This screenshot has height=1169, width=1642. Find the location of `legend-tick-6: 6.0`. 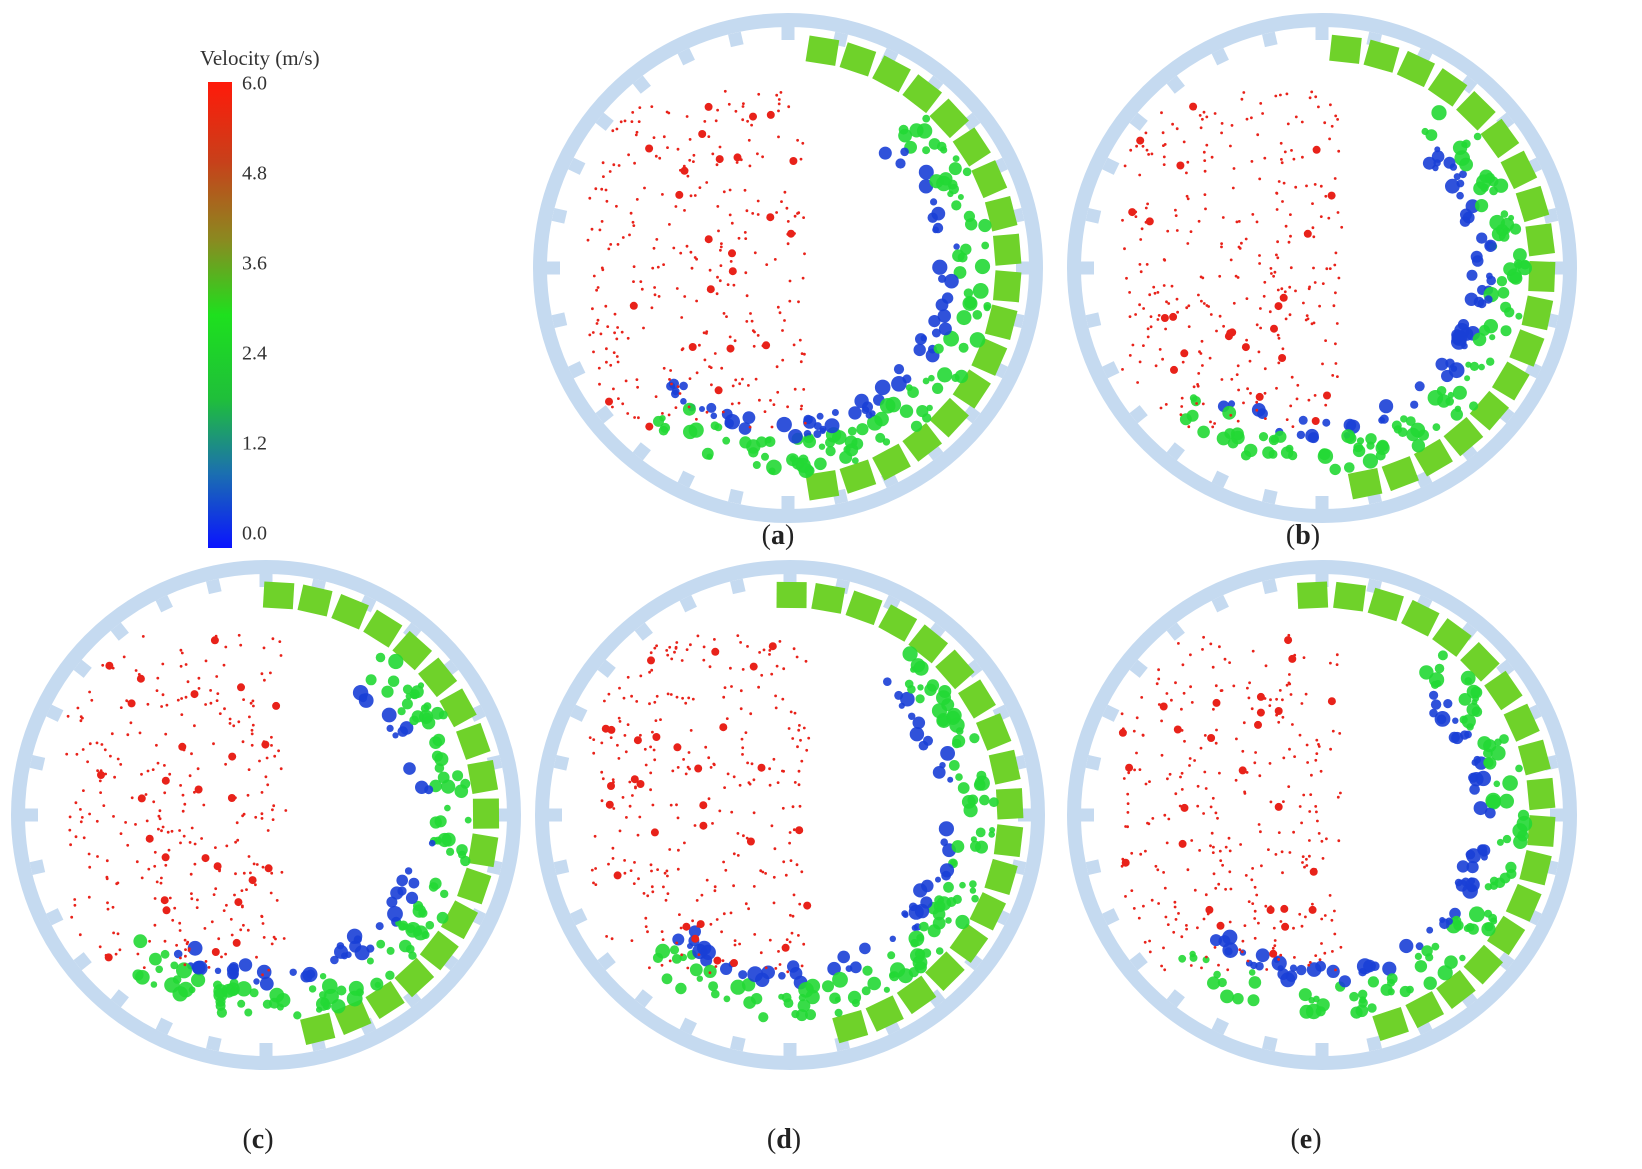

legend-tick-6: 6.0 is located at coordinates (254, 83).